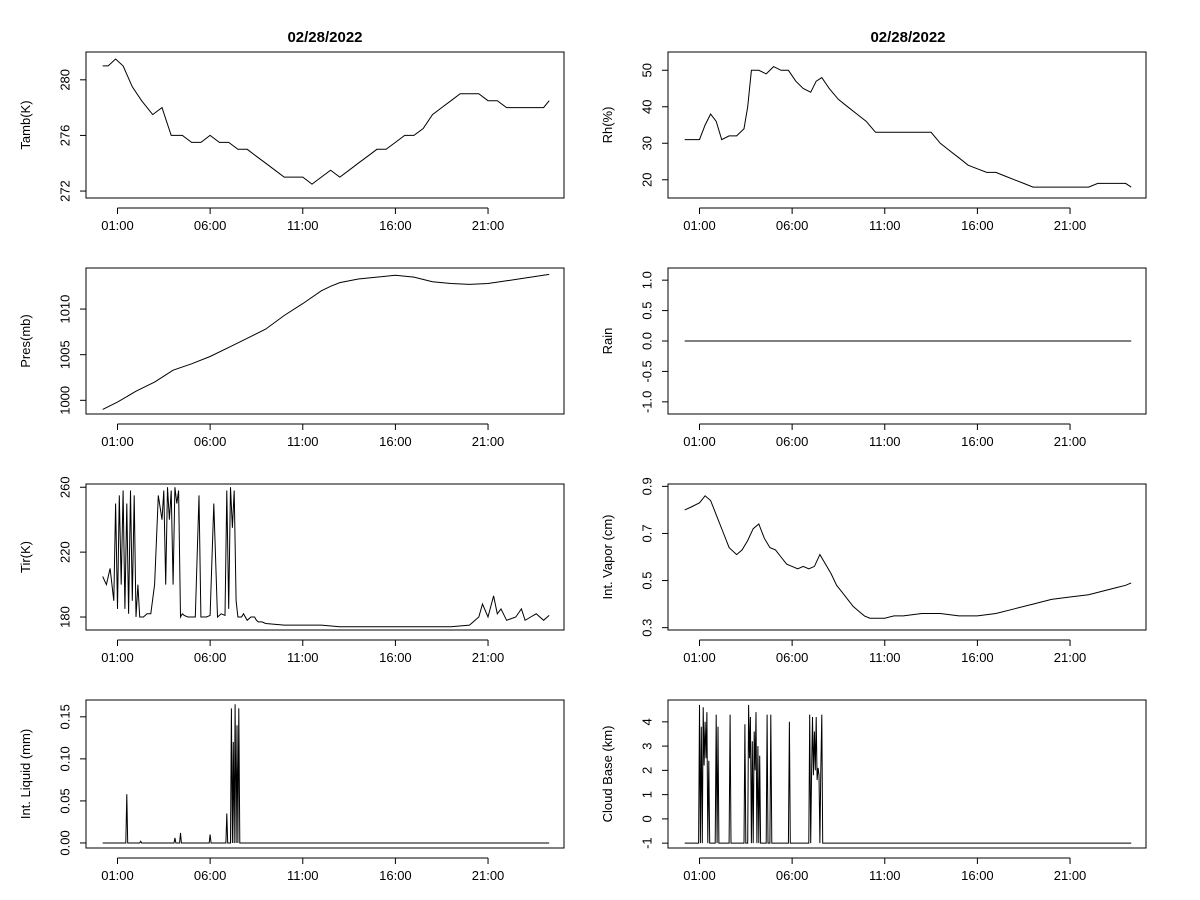 This screenshot has width=1200, height=900. I want to click on pres-x-tick-label: 06:00, so click(210, 441).